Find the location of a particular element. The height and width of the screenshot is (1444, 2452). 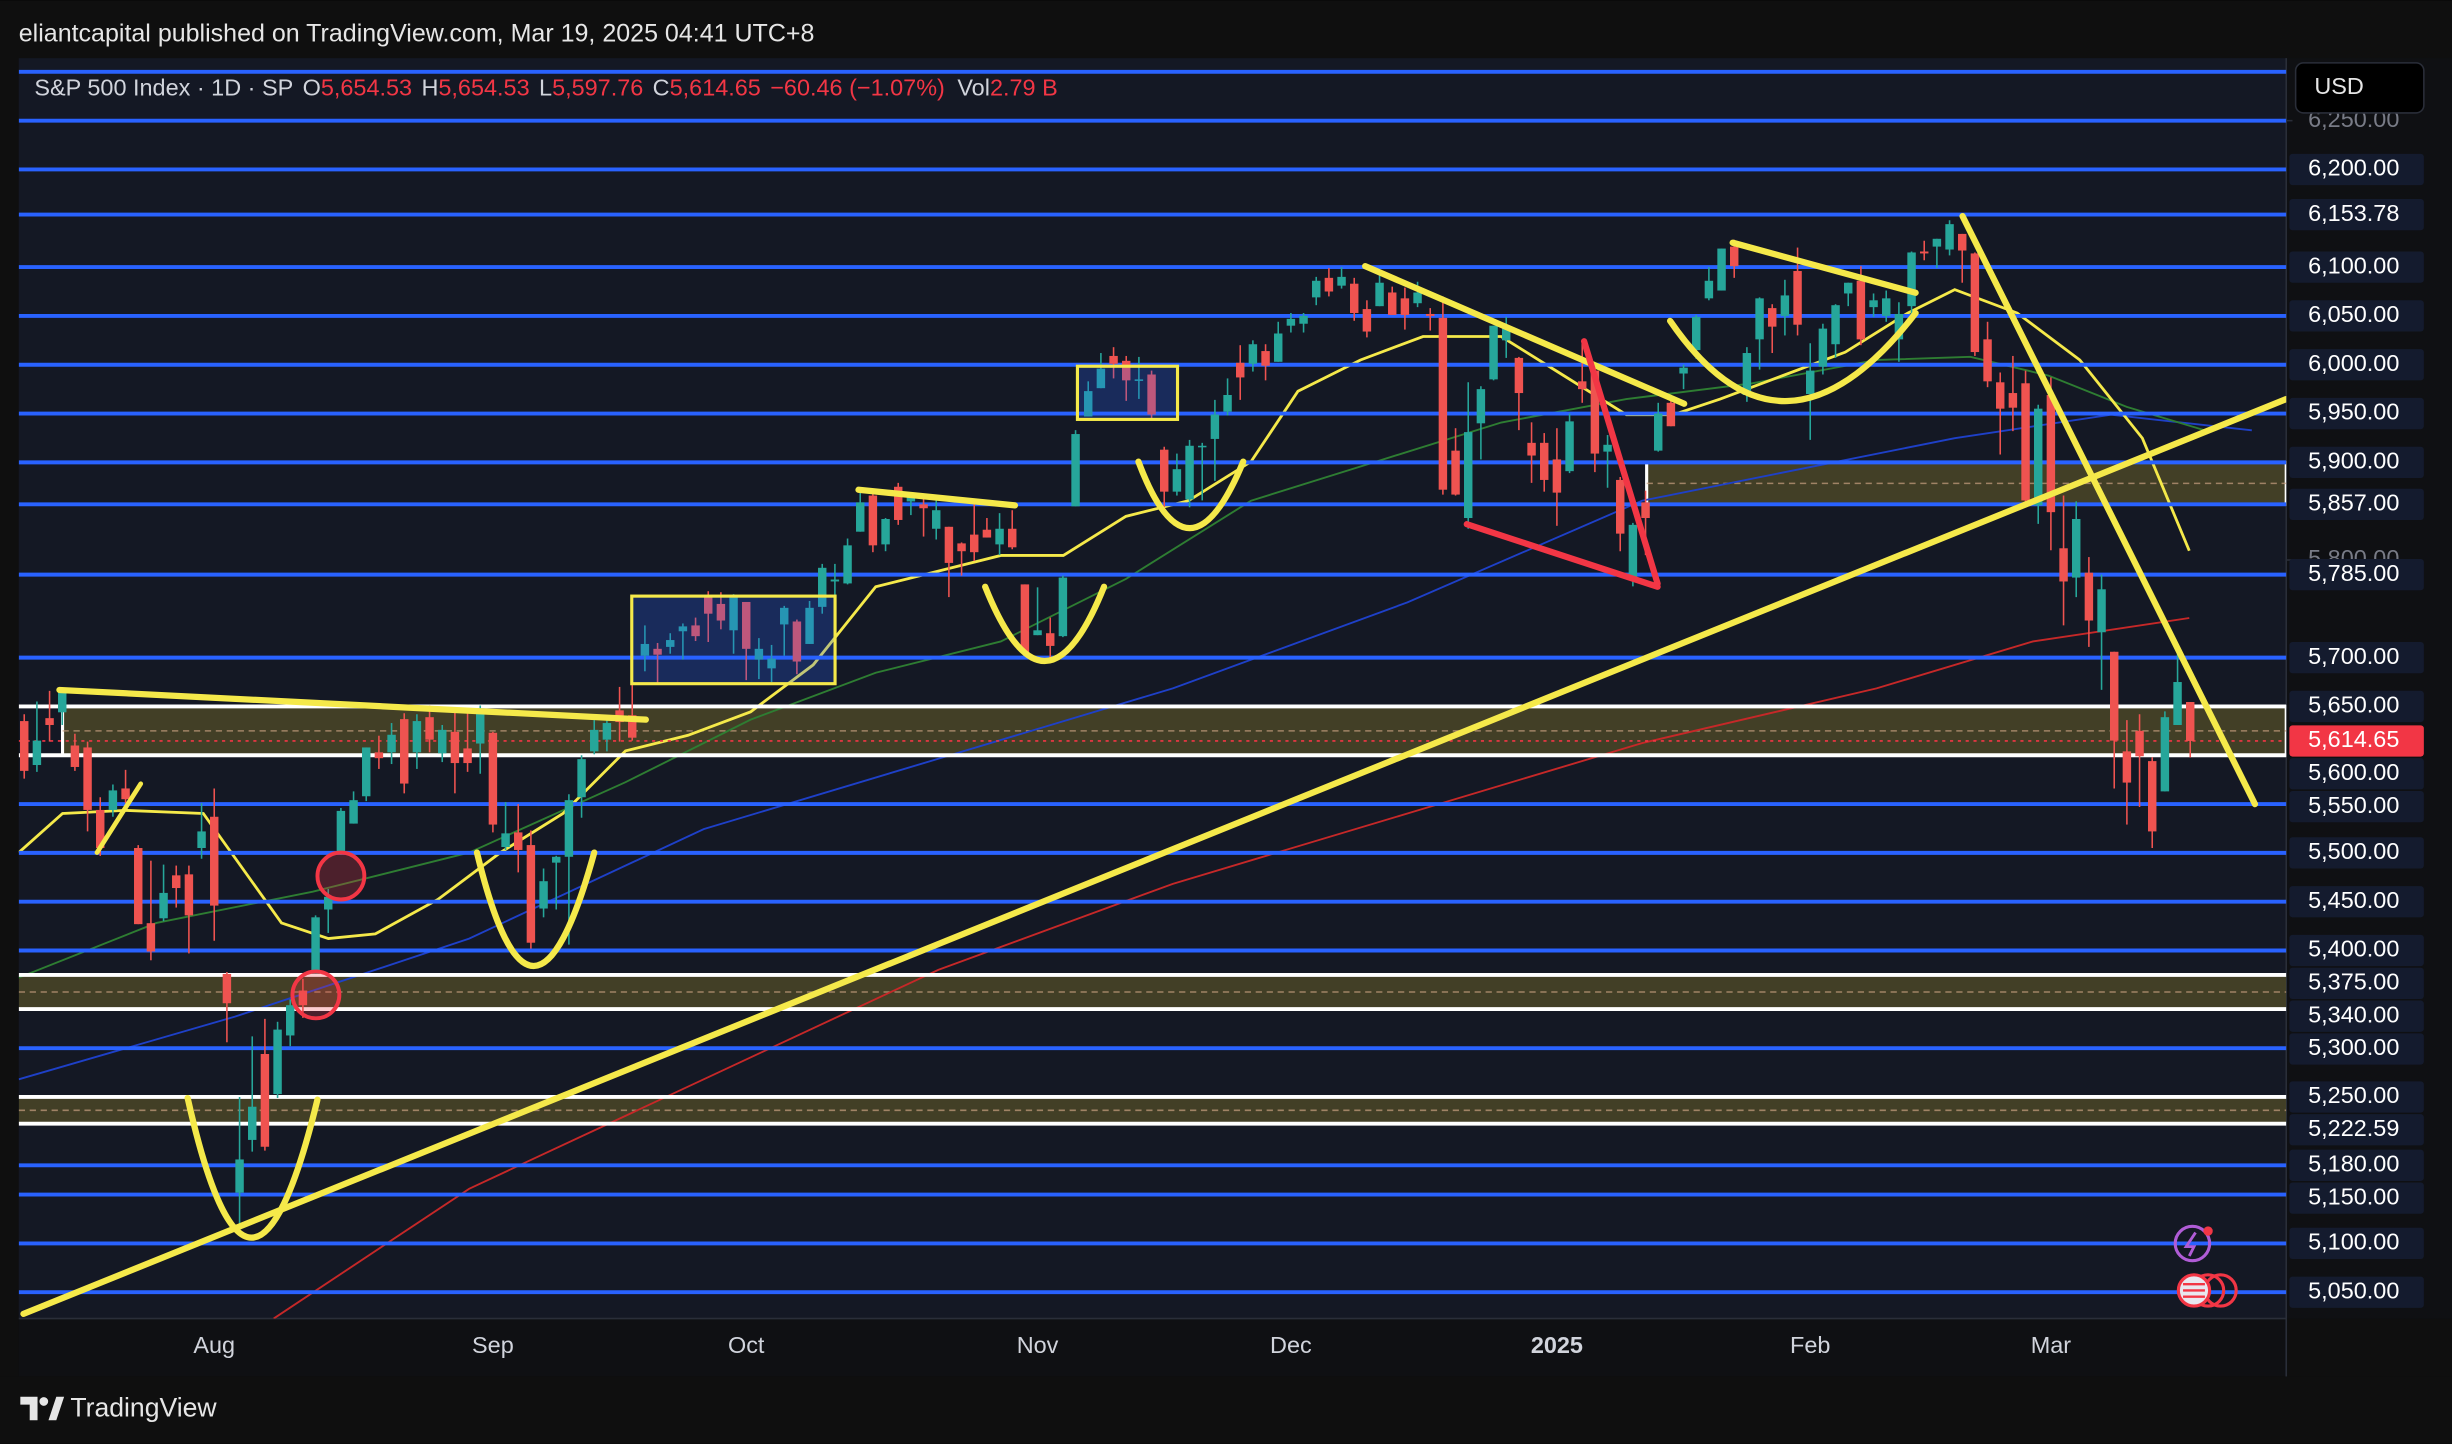

level-label: 5,150.00 is located at coordinates (2353, 1196).